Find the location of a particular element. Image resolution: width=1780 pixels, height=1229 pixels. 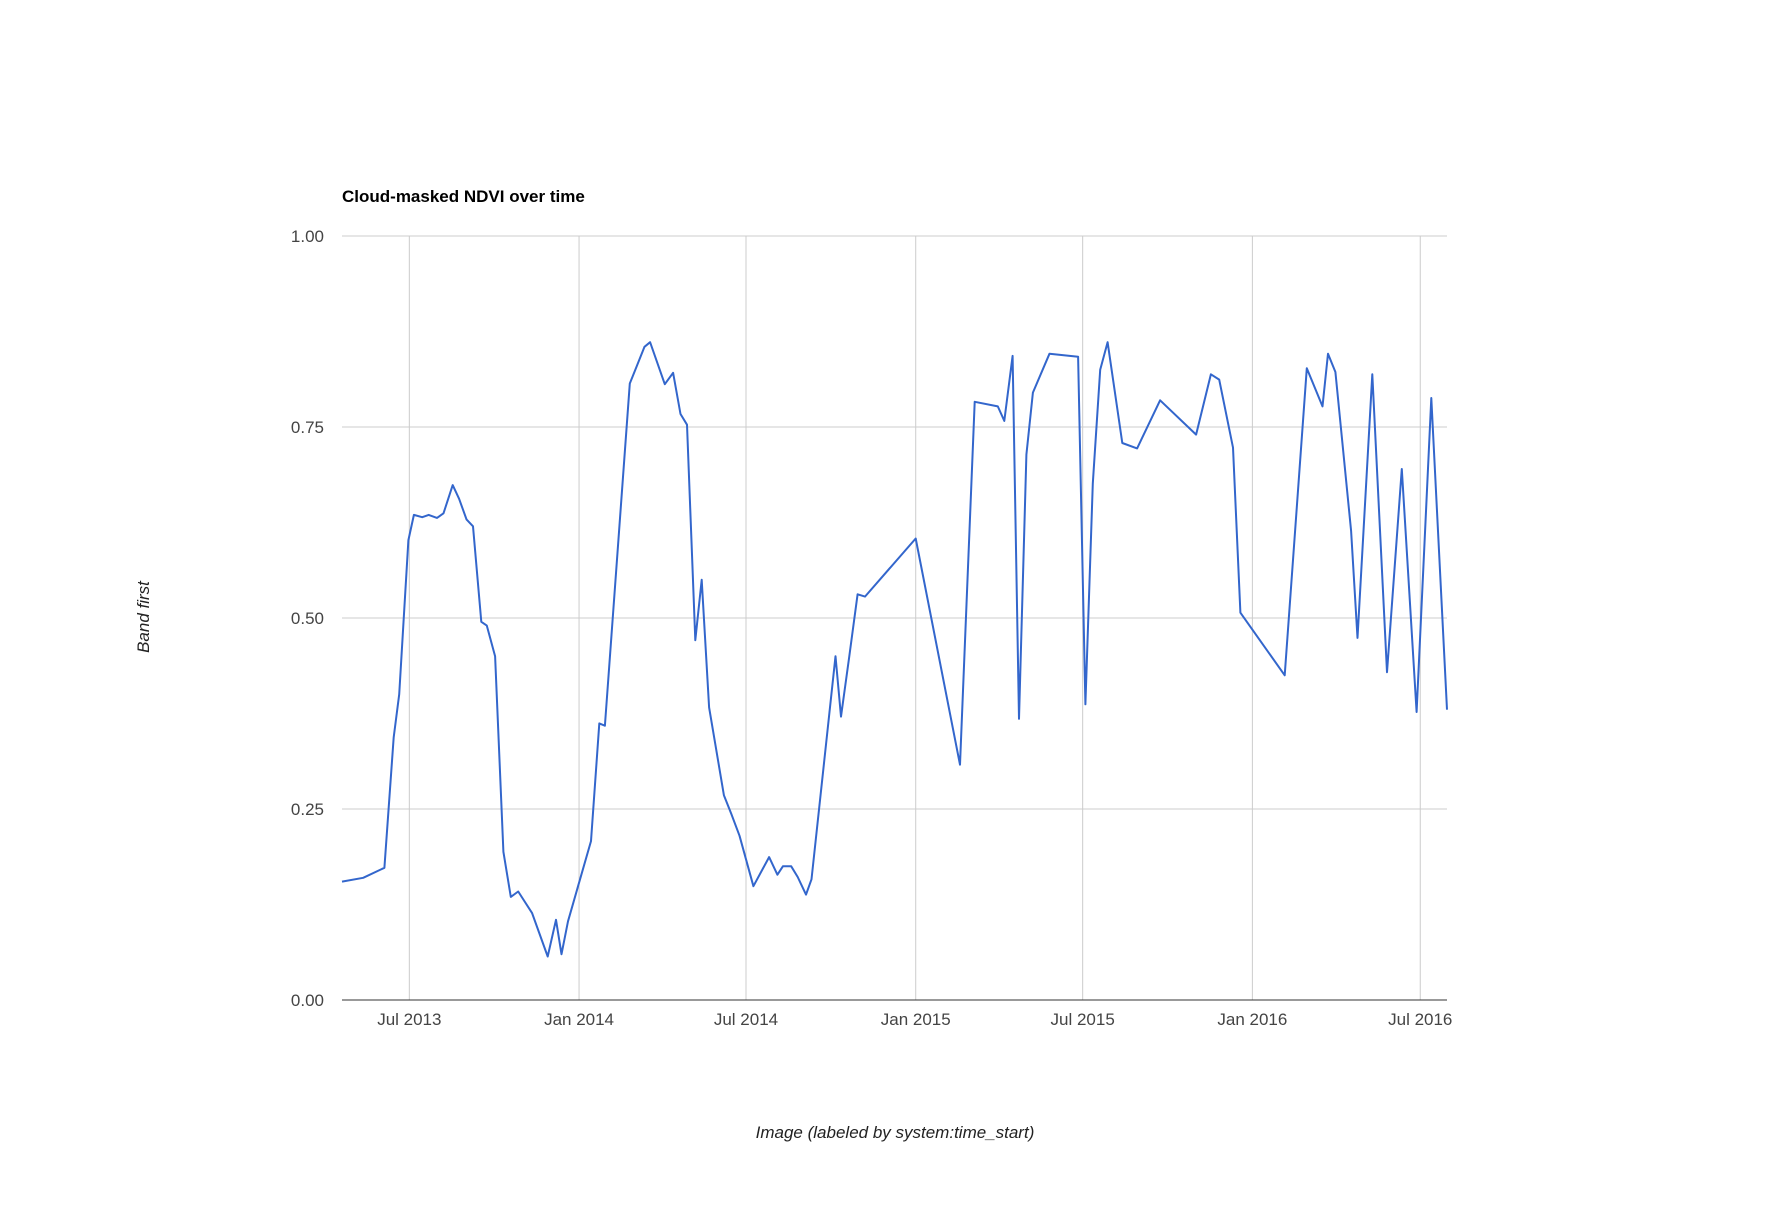

y-tick-label: 0.50 is located at coordinates (307, 618).